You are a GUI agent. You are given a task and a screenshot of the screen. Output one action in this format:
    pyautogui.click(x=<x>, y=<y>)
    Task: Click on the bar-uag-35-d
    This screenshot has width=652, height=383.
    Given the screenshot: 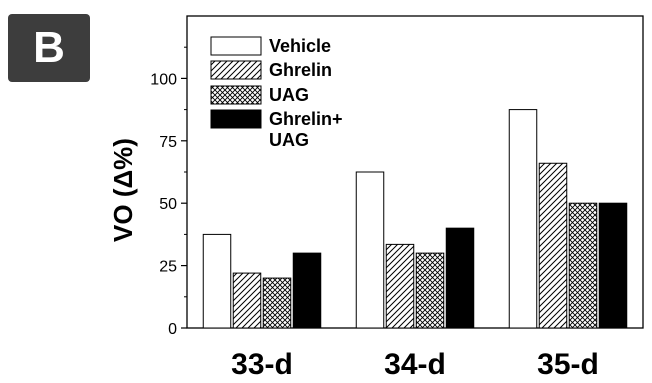 What is the action you would take?
    pyautogui.click(x=583, y=265)
    